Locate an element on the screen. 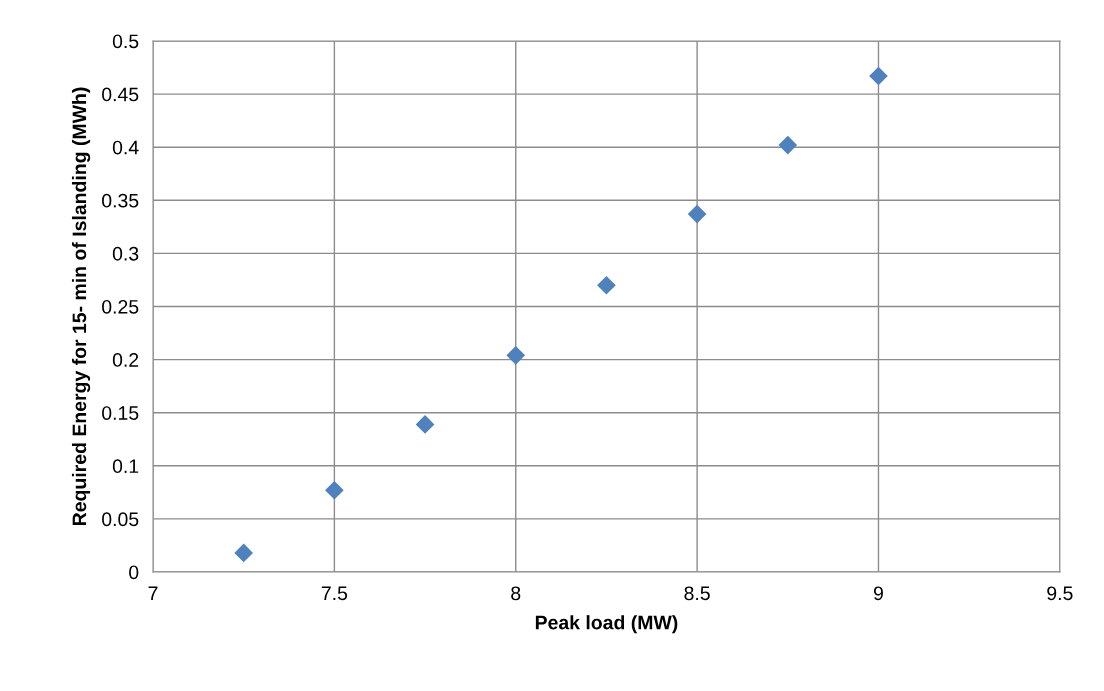 The width and height of the screenshot is (1104, 691). x-tick-label: 9.5 is located at coordinates (1060, 593).